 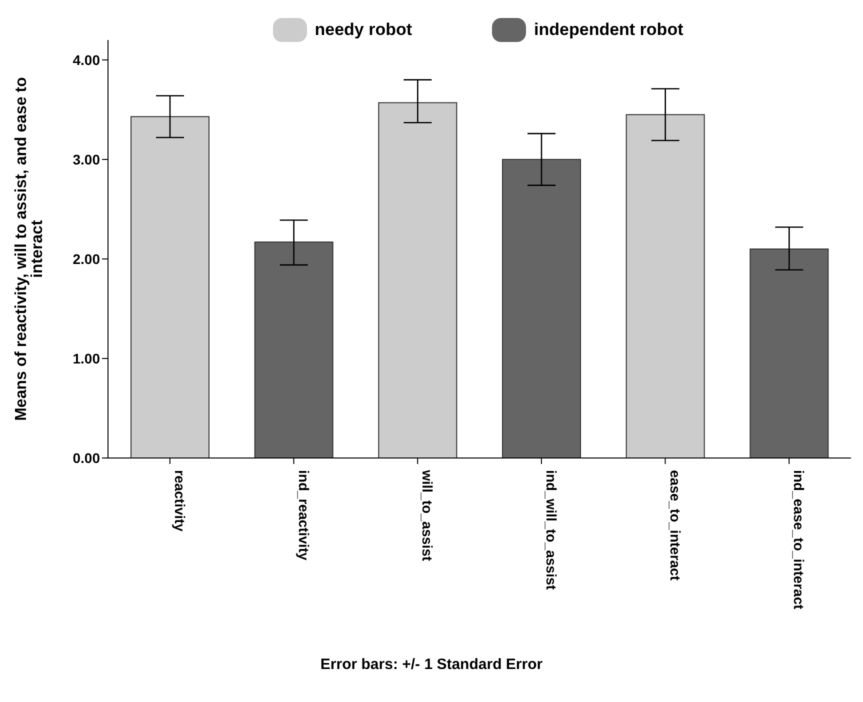 I want to click on y-tick-label: 2.00, so click(x=86, y=258).